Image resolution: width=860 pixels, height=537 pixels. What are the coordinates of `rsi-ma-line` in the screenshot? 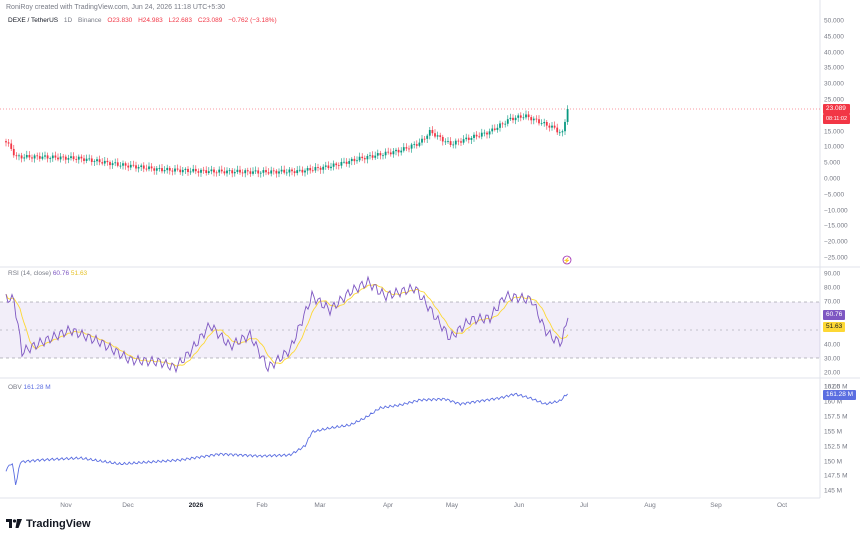 It's located at (287, 325).